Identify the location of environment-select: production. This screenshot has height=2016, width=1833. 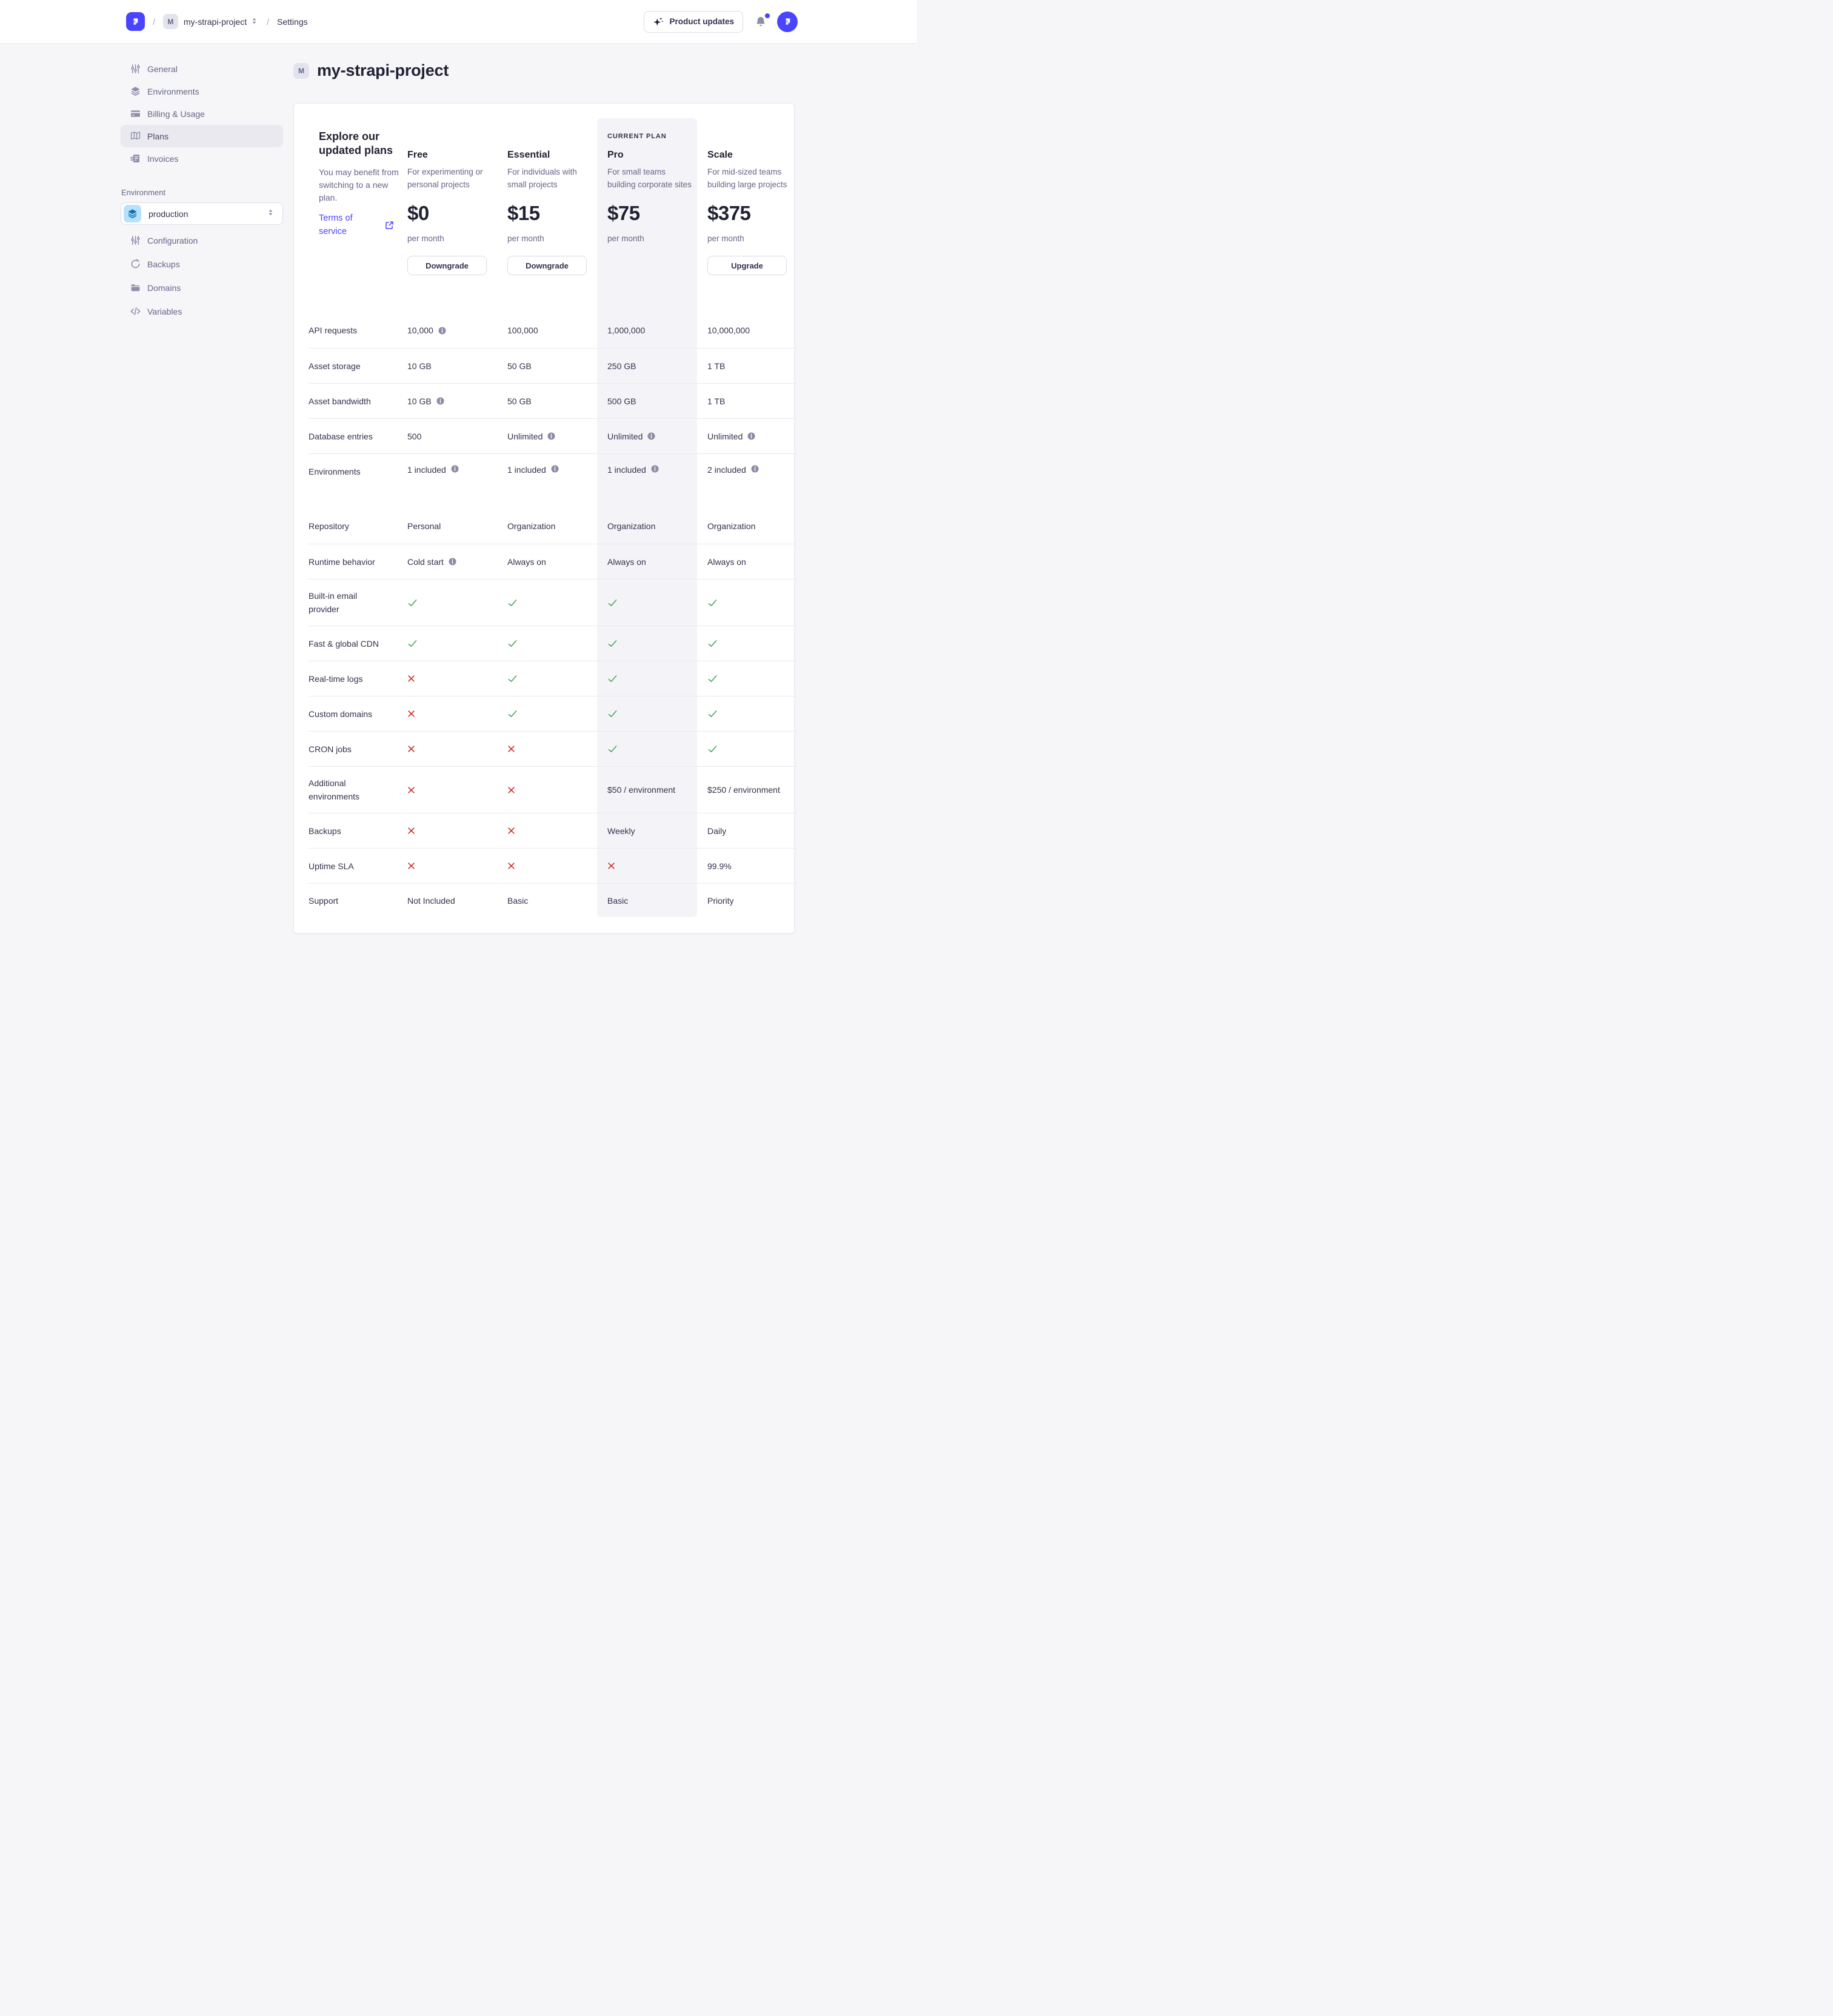
(202, 213).